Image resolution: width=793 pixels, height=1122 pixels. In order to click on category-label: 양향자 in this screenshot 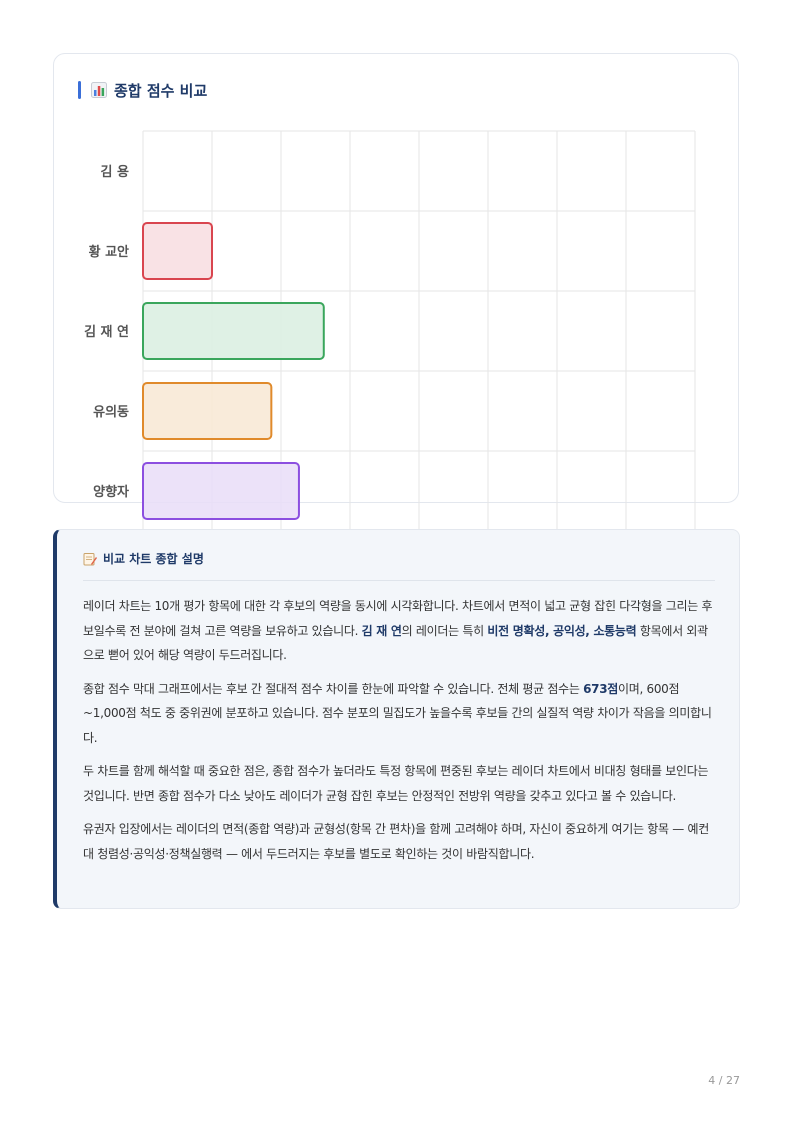, I will do `click(111, 492)`.